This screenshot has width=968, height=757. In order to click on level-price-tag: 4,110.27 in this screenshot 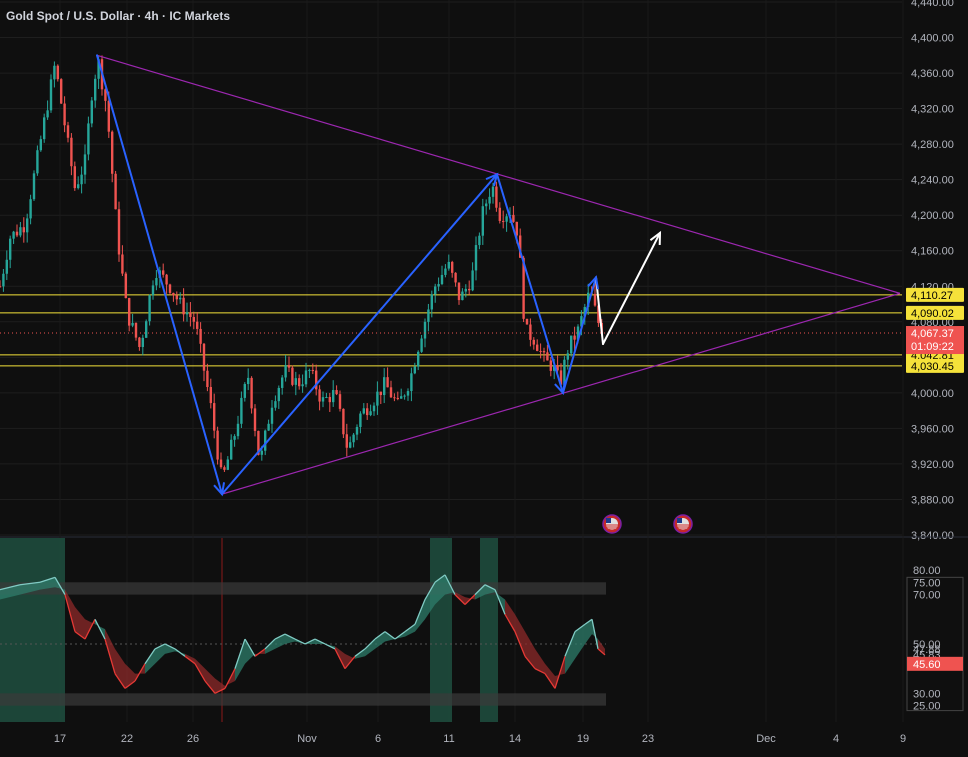, I will do `click(935, 294)`.